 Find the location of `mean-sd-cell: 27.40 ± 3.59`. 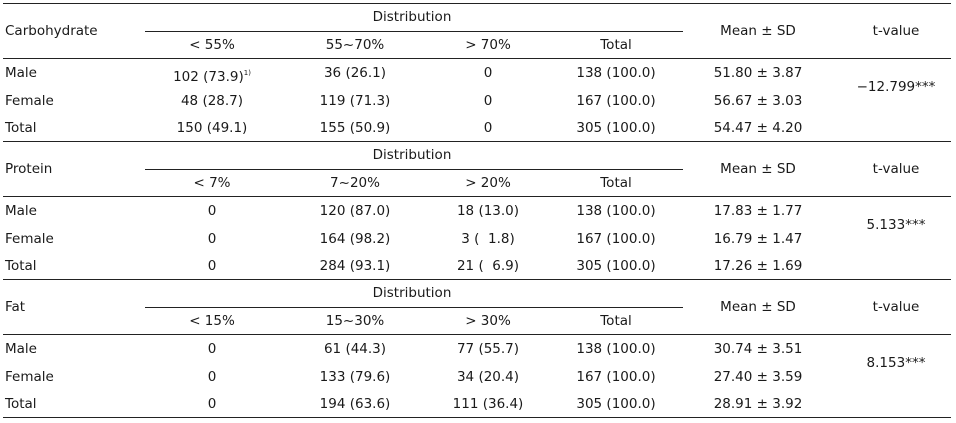

mean-sd-cell: 27.40 ± 3.59 is located at coordinates (758, 376).